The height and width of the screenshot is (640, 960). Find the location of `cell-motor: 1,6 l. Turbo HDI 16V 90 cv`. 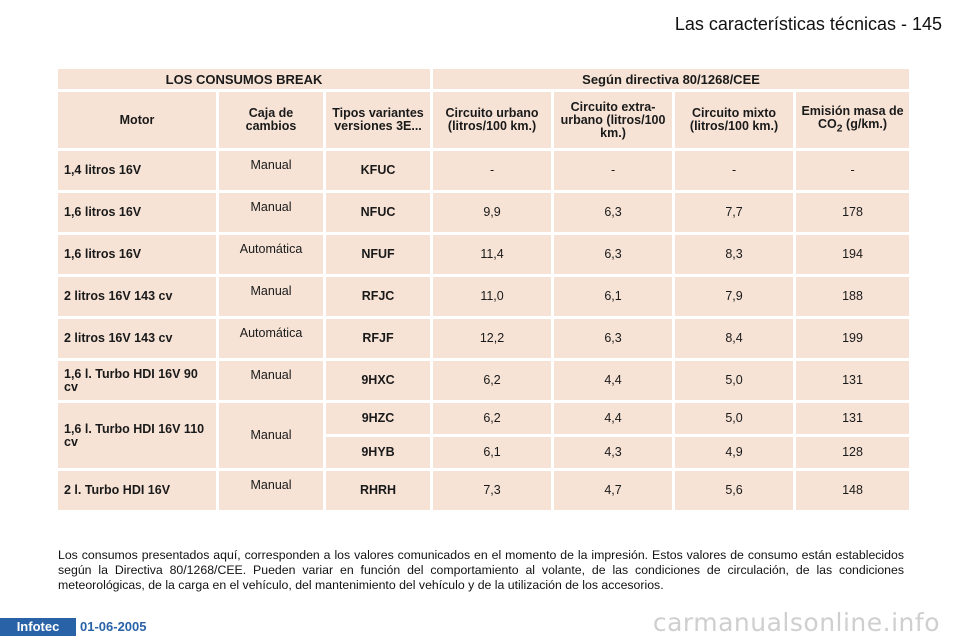

cell-motor: 1,6 l. Turbo HDI 16V 90 cv is located at coordinates (137, 380).